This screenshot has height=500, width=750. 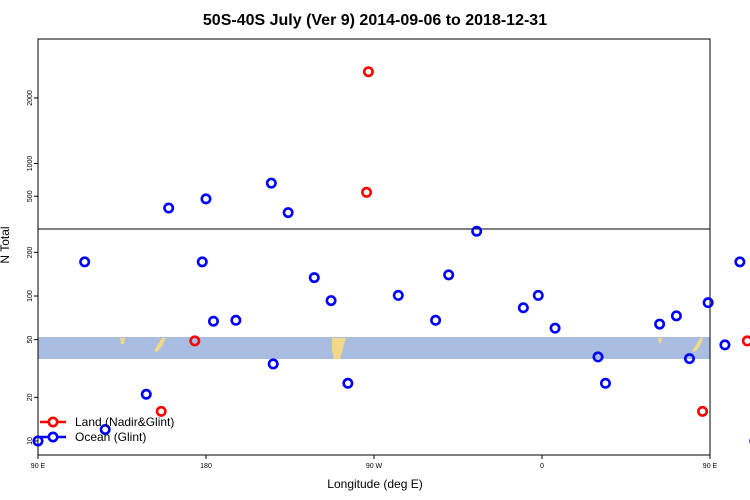 I want to click on y-axis: 500 1000 2000 10 20 50 100 200, so click(x=32, y=267).